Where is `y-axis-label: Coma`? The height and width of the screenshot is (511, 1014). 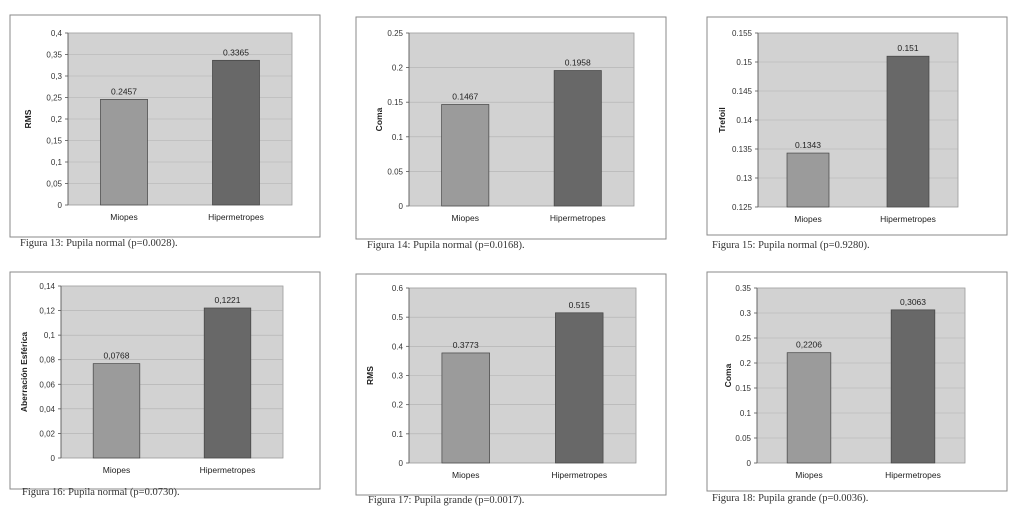 y-axis-label: Coma is located at coordinates (379, 119).